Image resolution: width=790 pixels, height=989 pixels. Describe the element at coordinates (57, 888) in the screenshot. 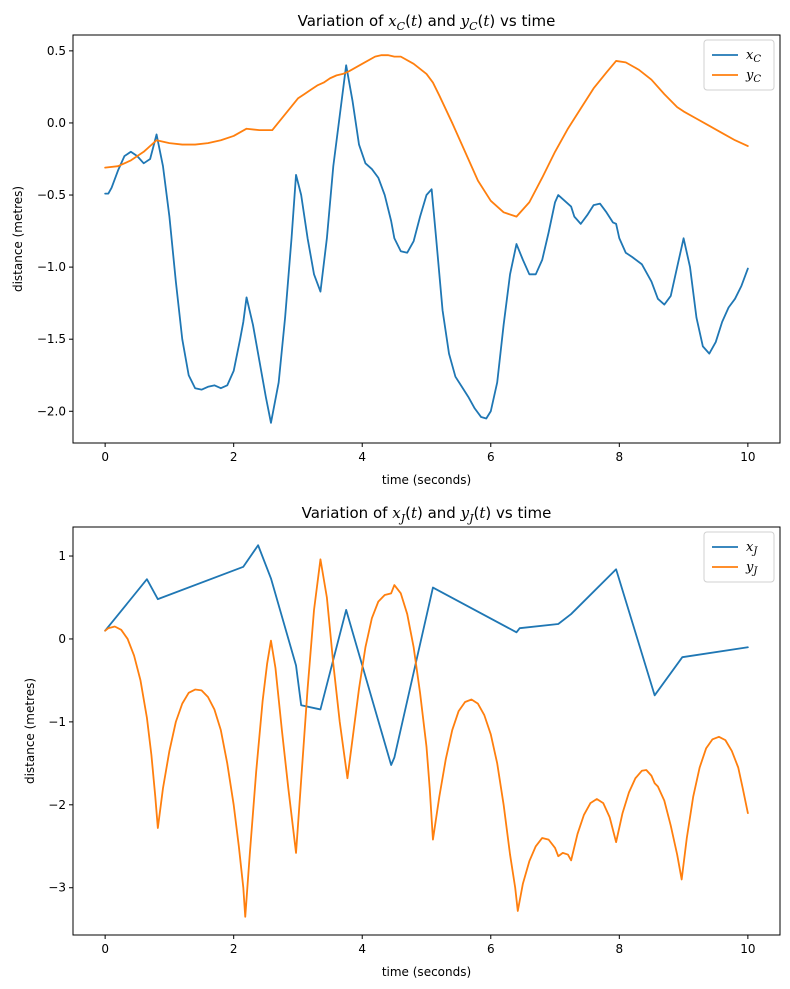

I see `y-tick-label: −3` at that location.